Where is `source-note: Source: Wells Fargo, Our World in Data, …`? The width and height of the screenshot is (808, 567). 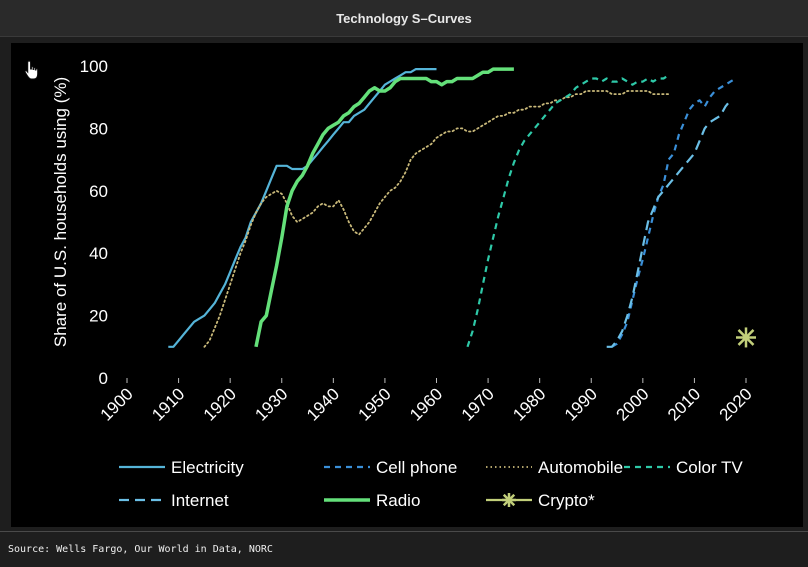 source-note: Source: Wells Fargo, Our World in Data, … is located at coordinates (140, 549).